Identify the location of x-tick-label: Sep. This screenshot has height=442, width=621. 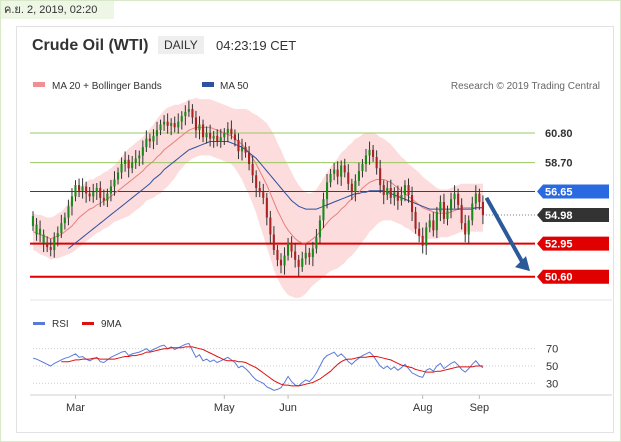
(480, 408).